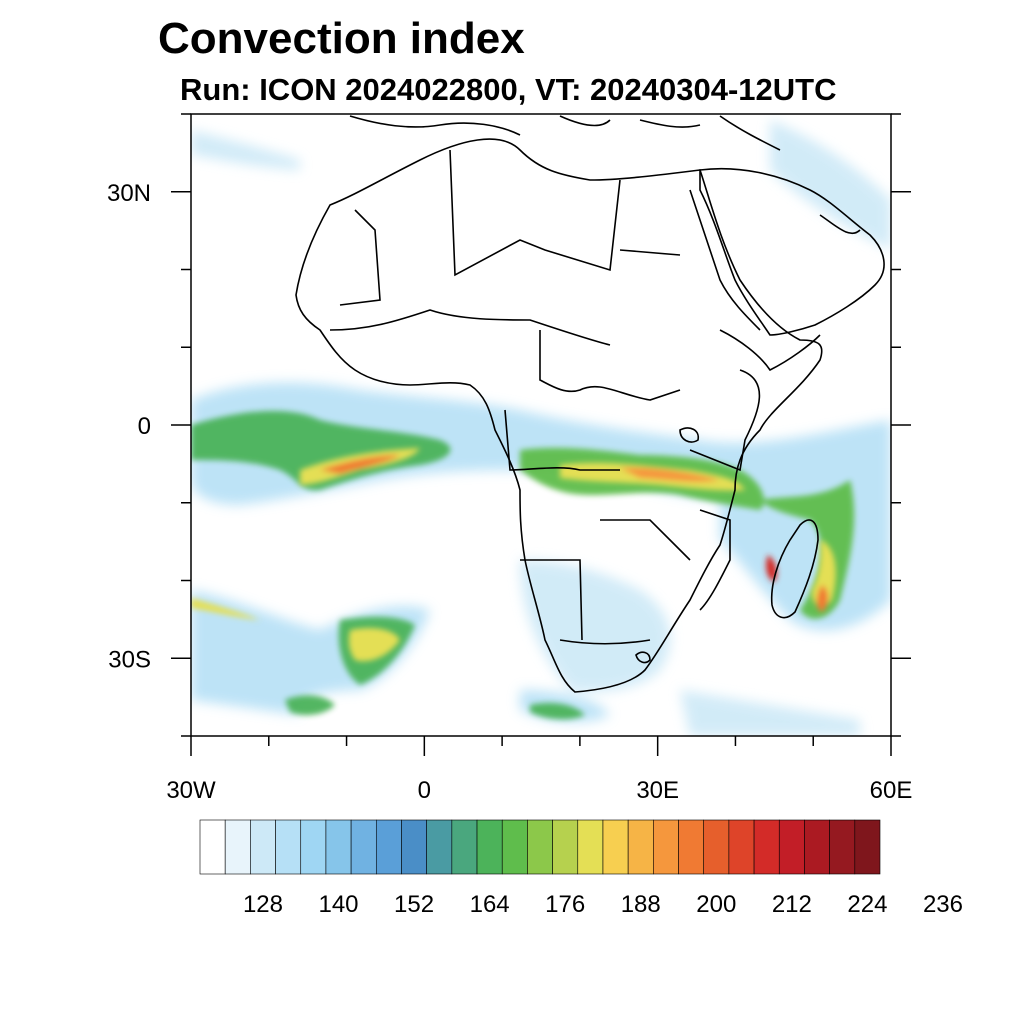  I want to click on europe-coast, so click(565, 133).